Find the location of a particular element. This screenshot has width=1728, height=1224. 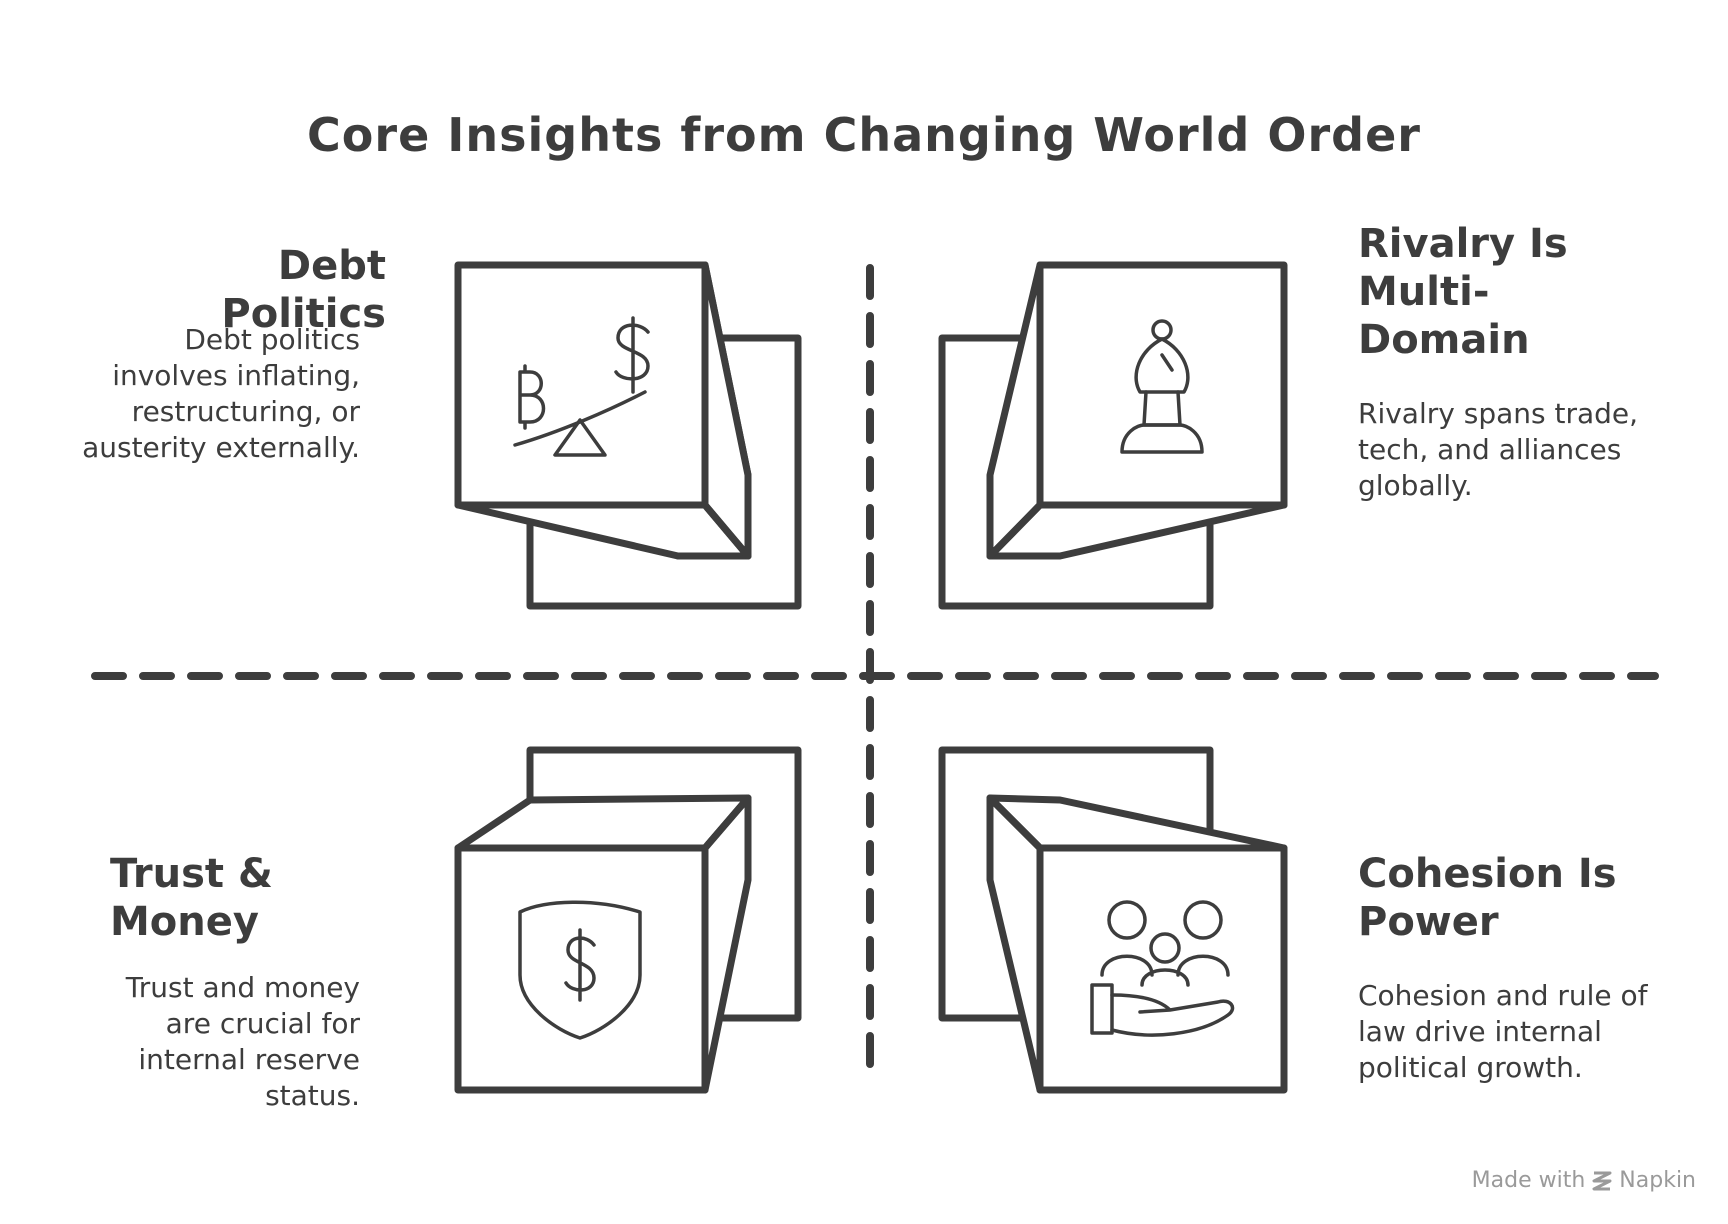

cube-bottom-right is located at coordinates (1113, 920).